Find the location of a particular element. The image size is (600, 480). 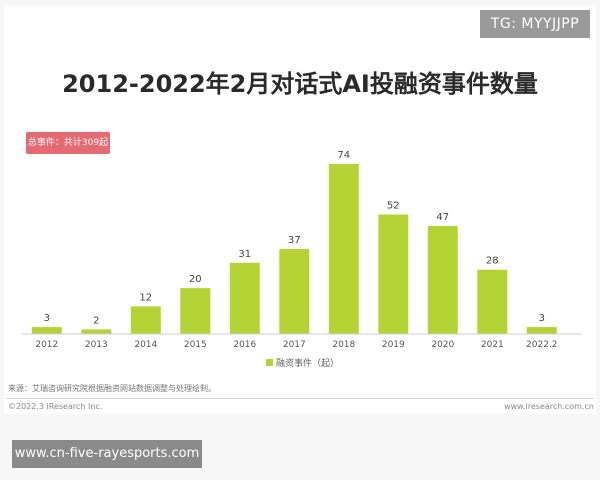

copyright: ©2022.3 iResearch Inc. is located at coordinates (55, 406).